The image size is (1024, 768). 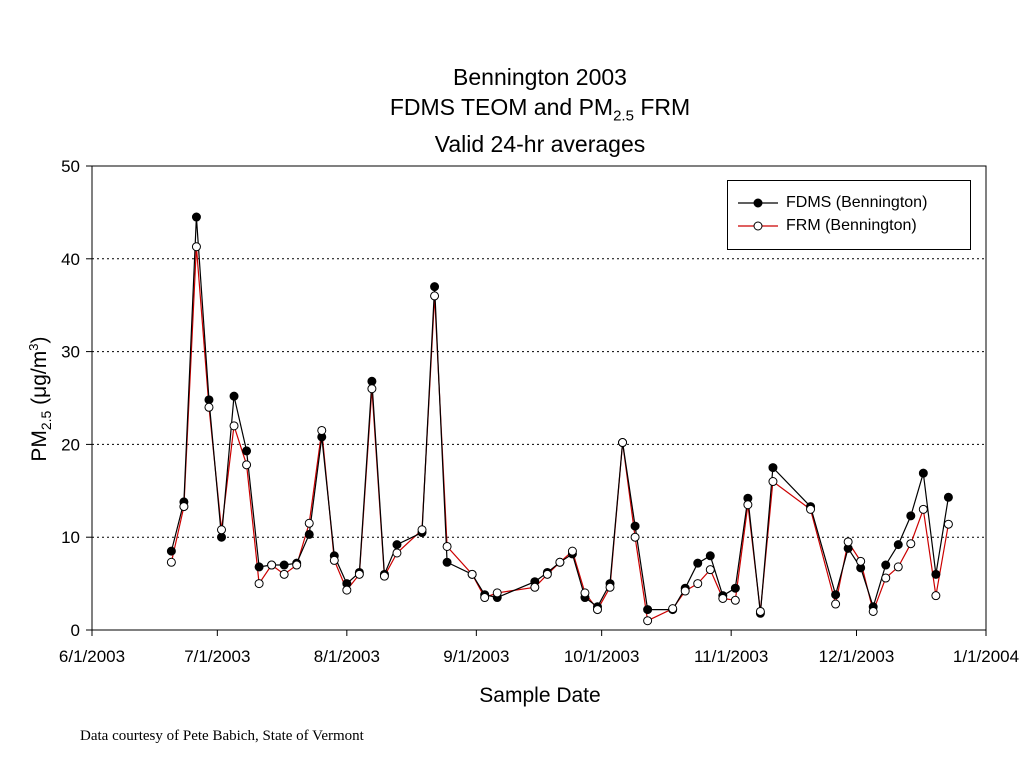 I want to click on chart-title-subscript: 2.5, so click(x=623, y=116).